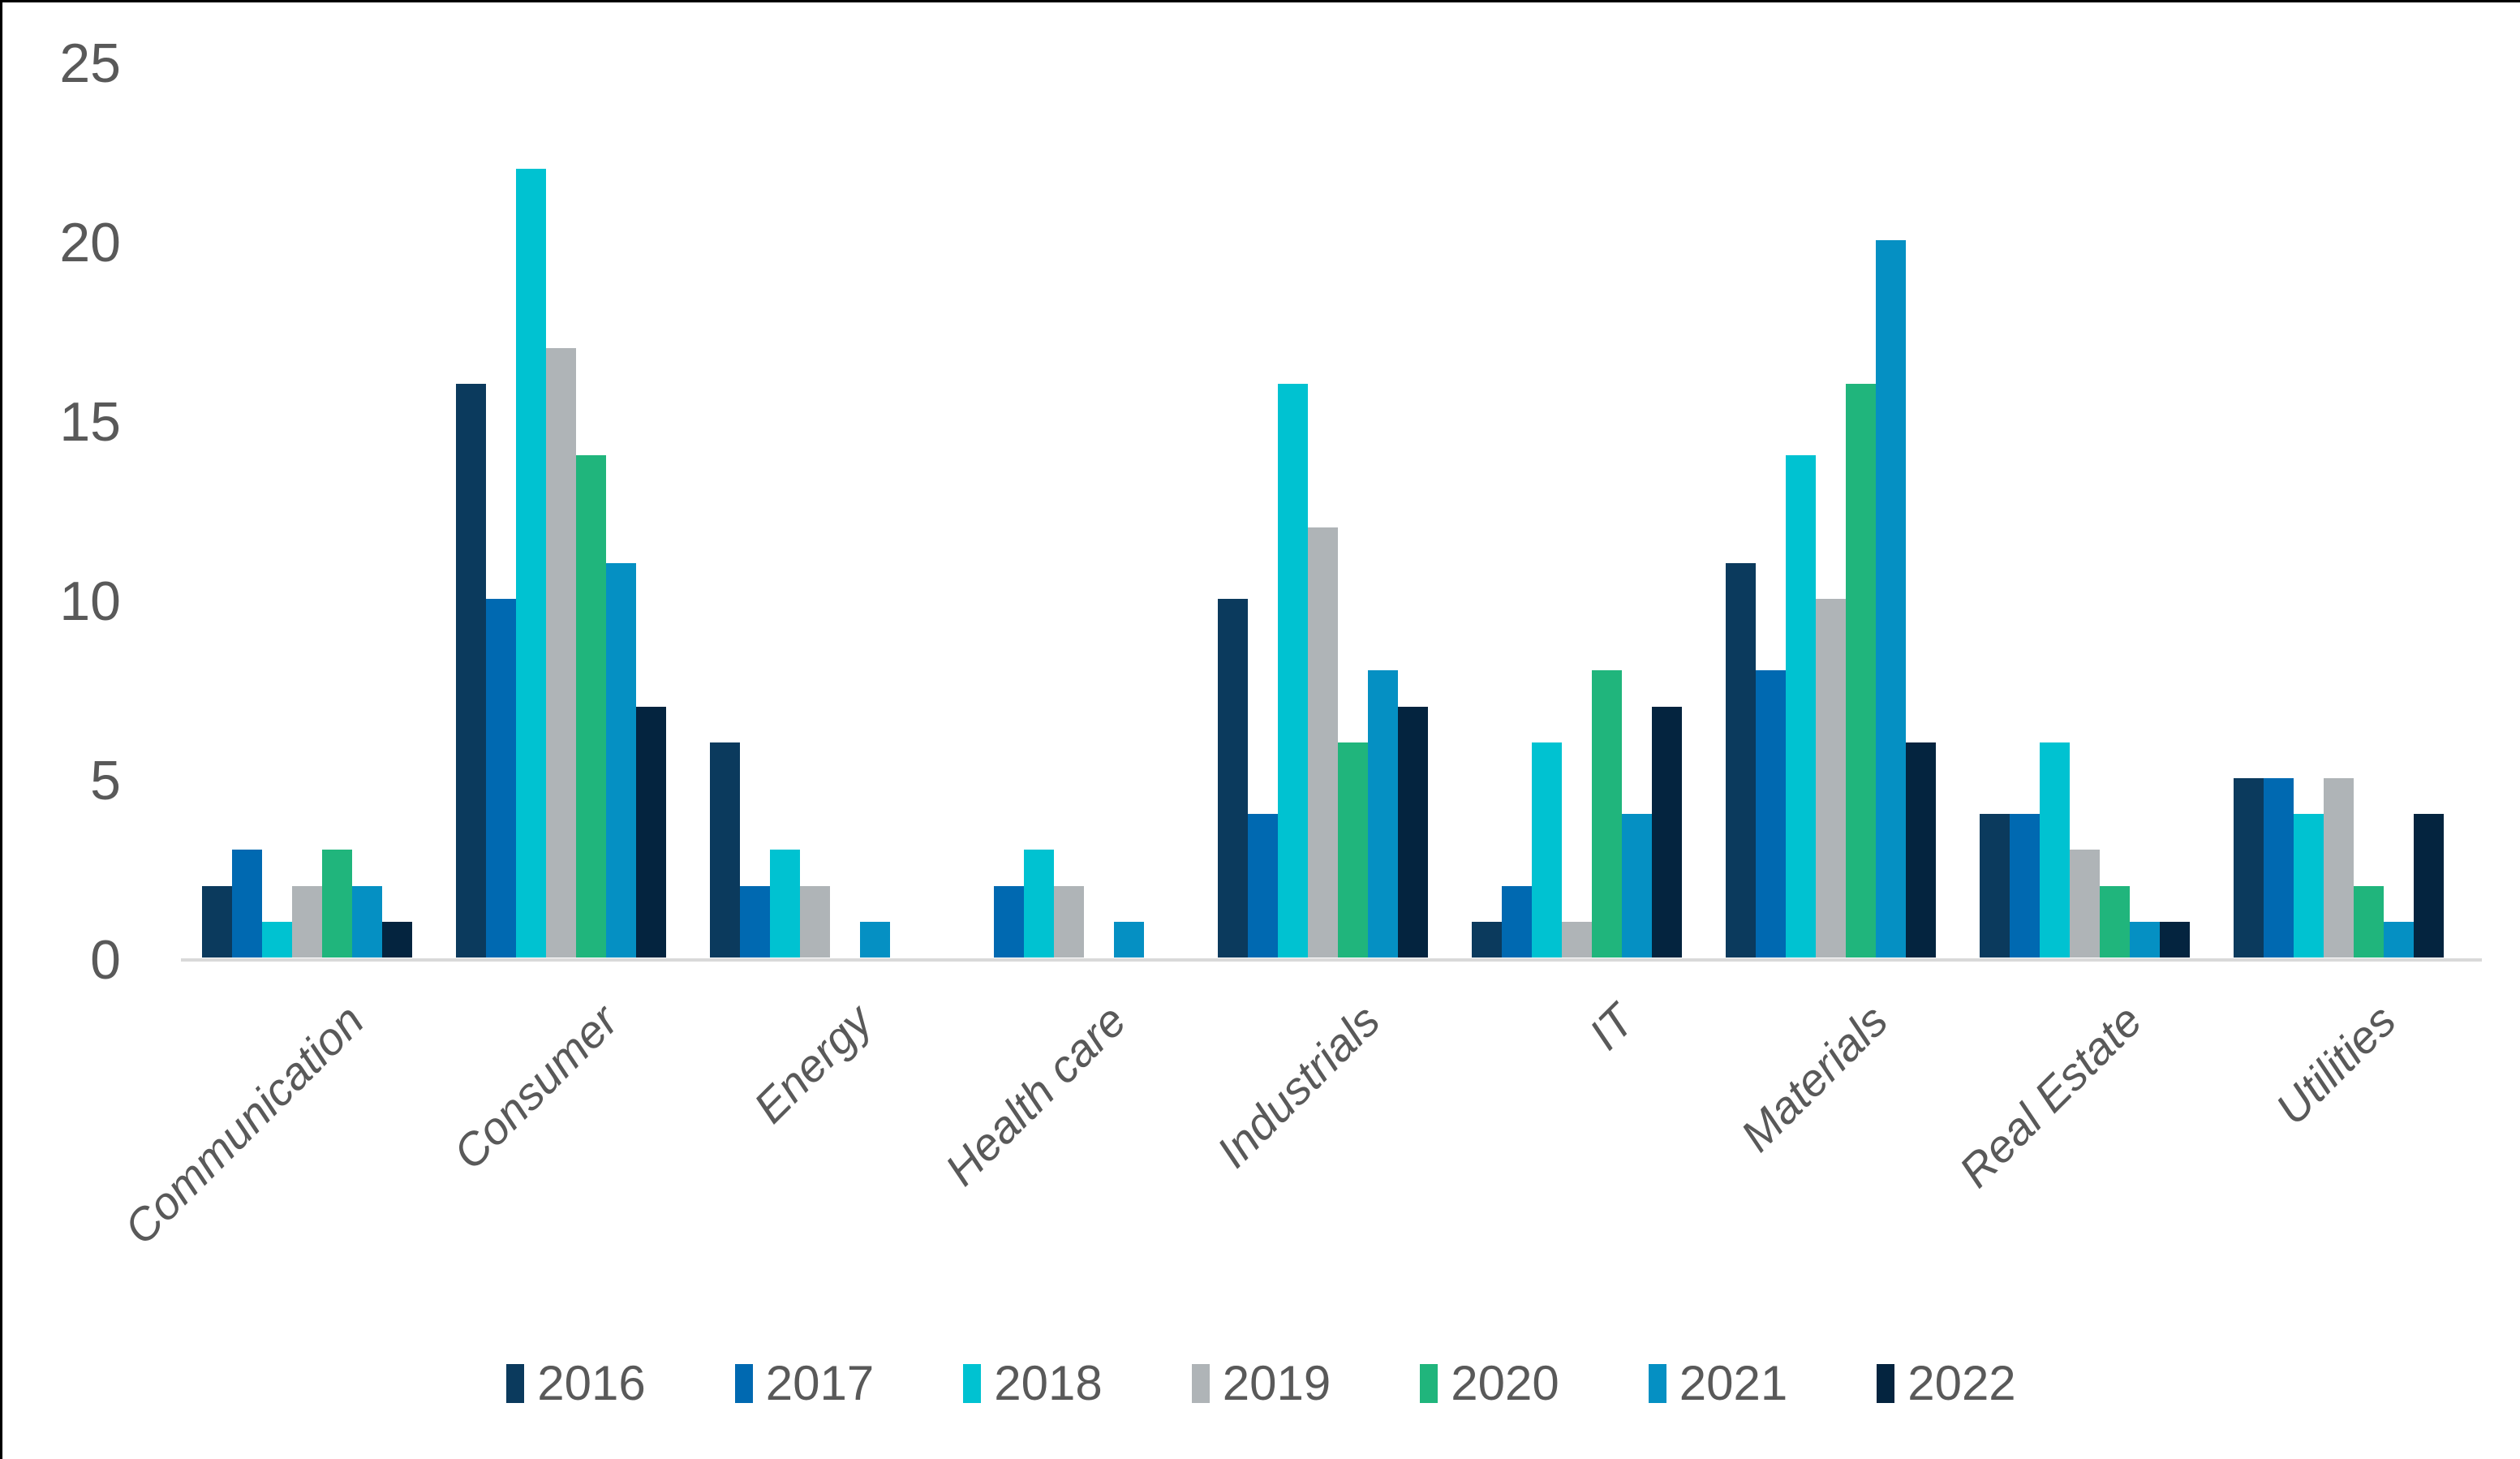 The image size is (2520, 1459). Describe the element at coordinates (1861, 671) in the screenshot. I see `bar-2020-materials` at that location.